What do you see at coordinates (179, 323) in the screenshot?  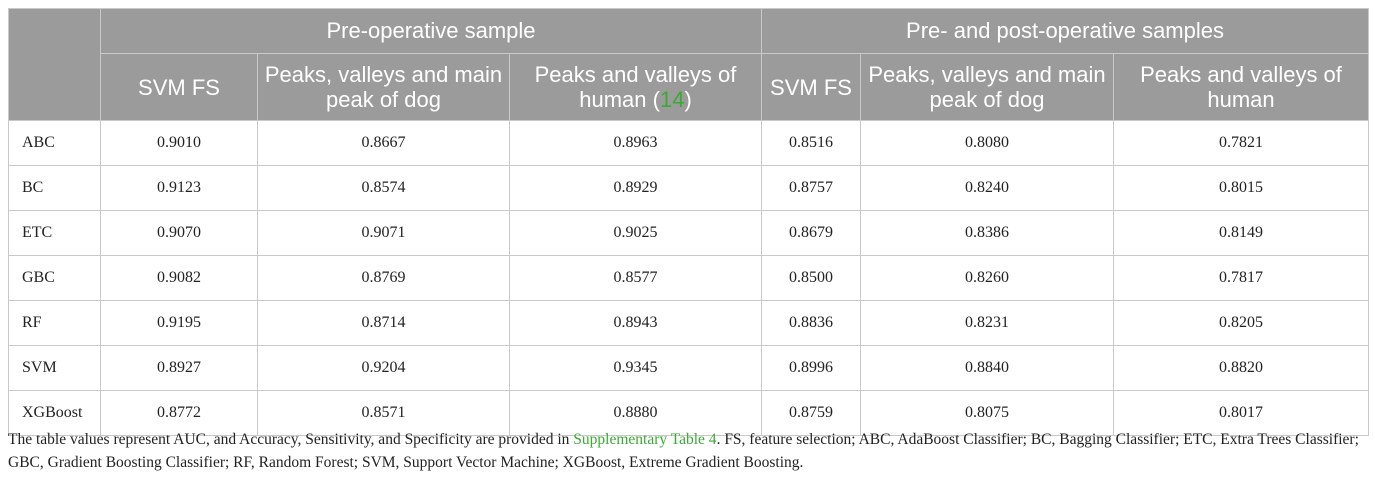 I see `value-cell: 0.9195` at bounding box center [179, 323].